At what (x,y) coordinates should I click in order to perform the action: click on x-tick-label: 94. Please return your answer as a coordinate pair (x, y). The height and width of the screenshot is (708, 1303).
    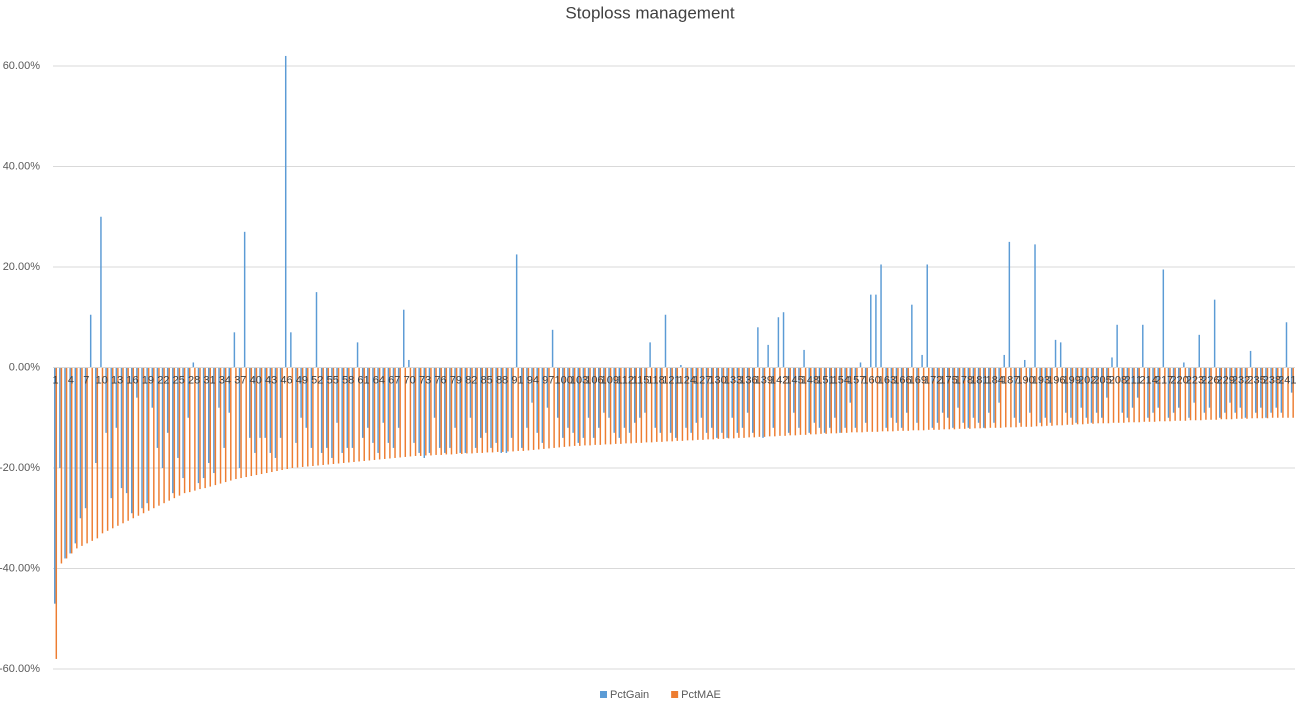
    Looking at the image, I should click on (533, 380).